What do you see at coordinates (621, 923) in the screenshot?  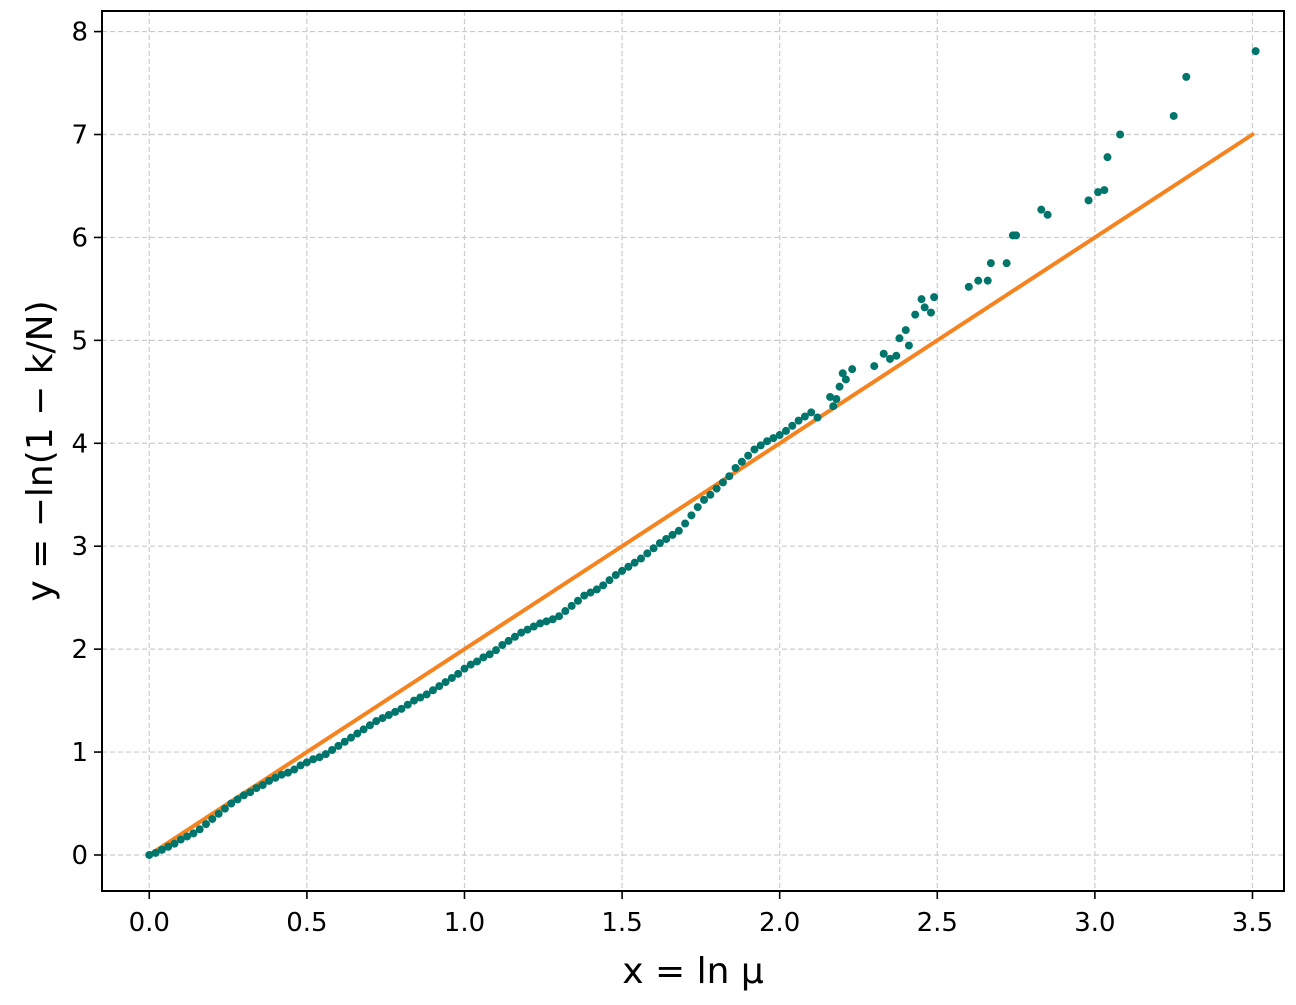 I see `x-tick-label: 1.5` at bounding box center [621, 923].